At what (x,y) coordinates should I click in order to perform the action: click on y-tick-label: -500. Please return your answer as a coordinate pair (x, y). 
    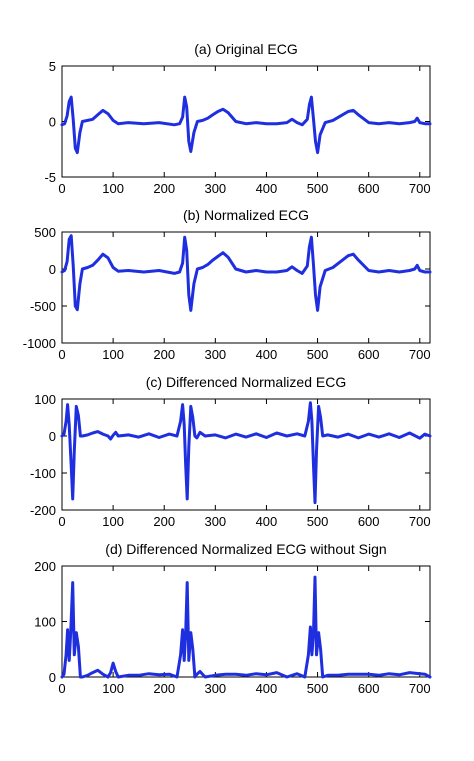
    Looking at the image, I should click on (43, 306).